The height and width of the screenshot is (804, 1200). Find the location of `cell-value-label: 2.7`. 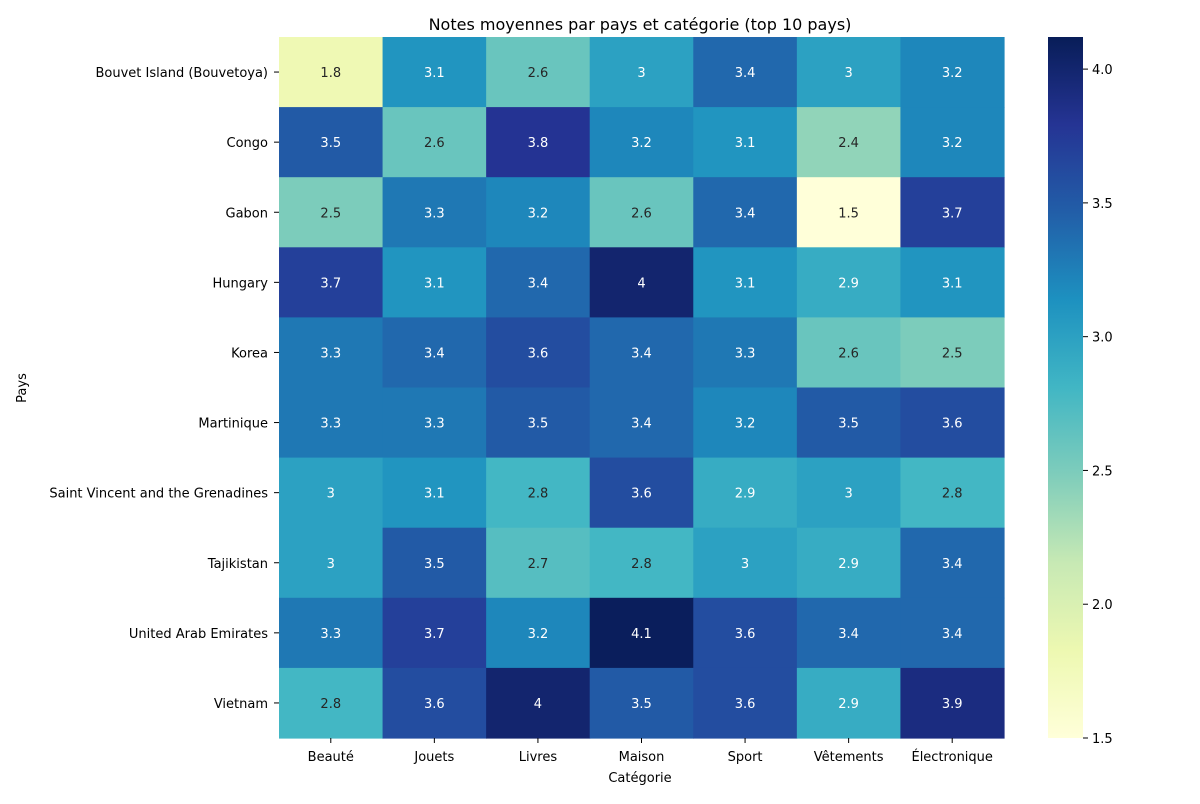

cell-value-label: 2.7 is located at coordinates (538, 564).